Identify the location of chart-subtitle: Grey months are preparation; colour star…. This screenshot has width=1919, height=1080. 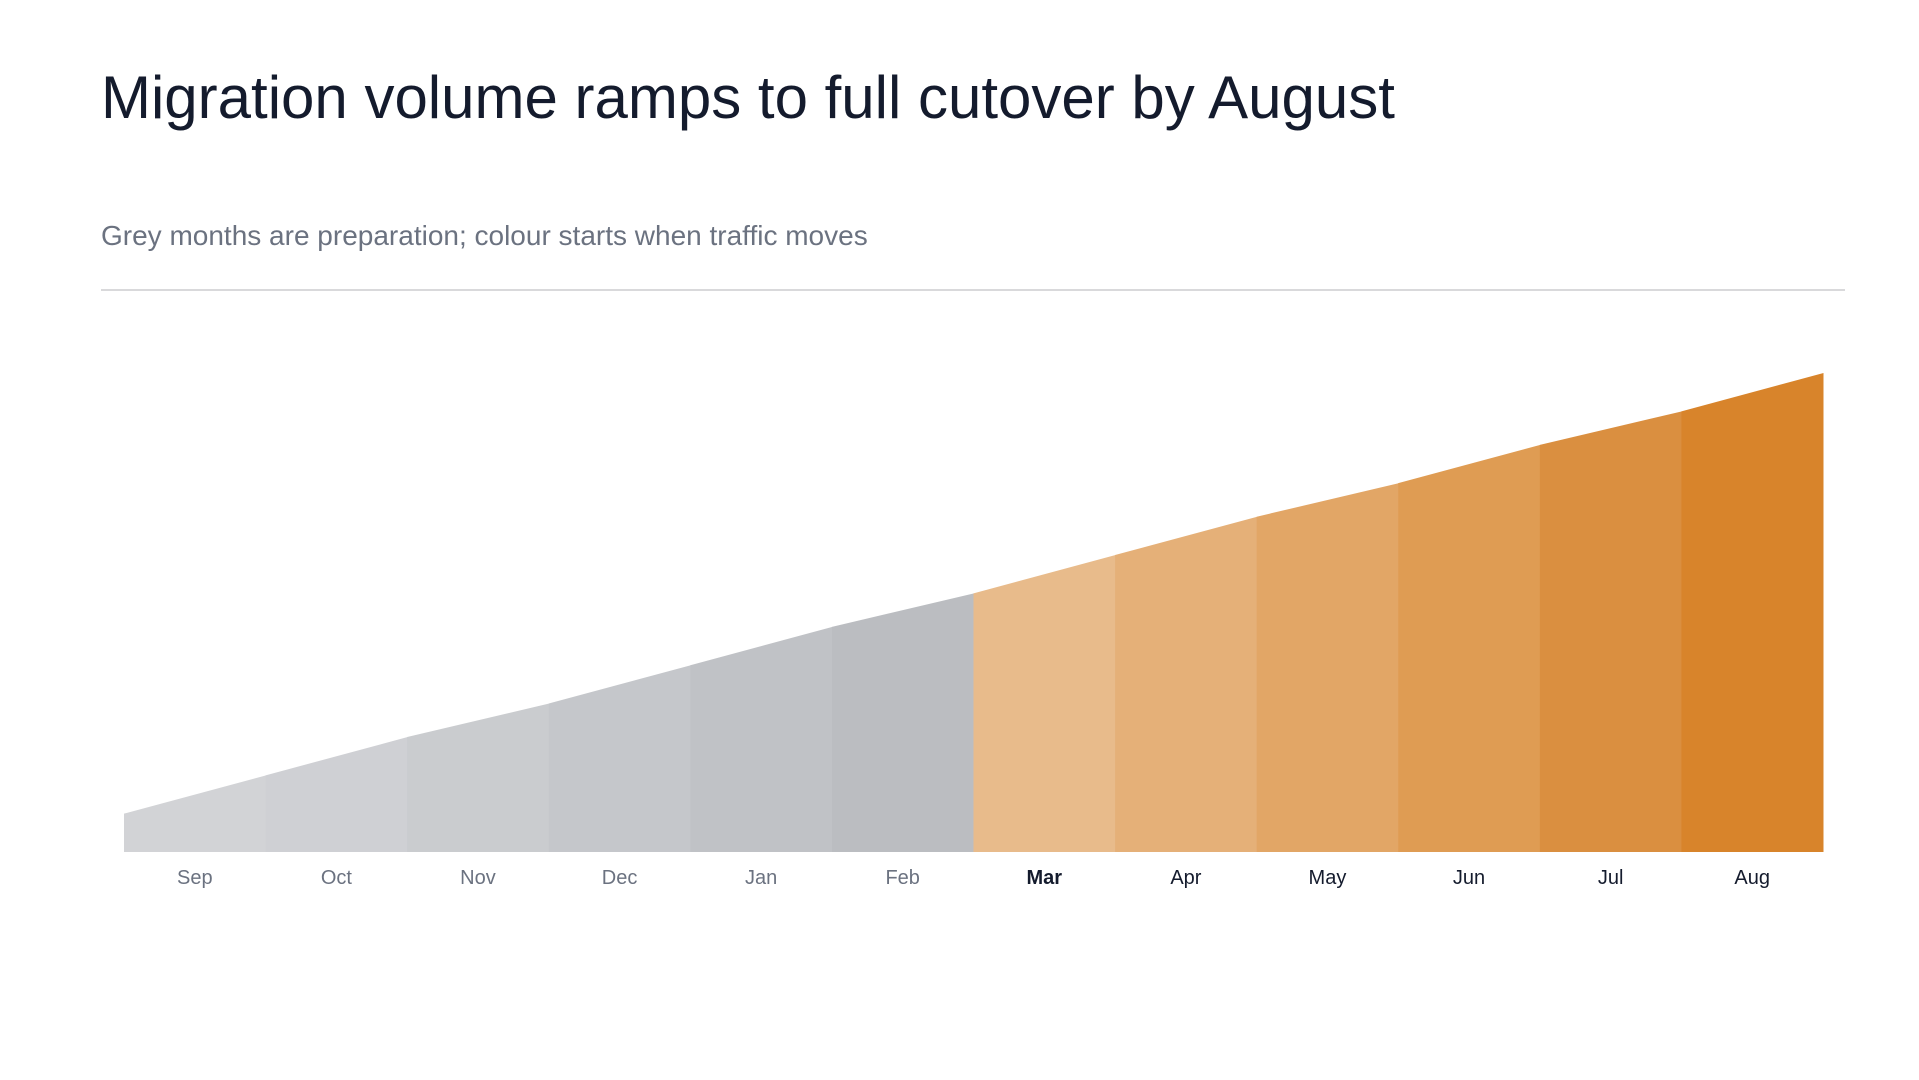
(484, 235).